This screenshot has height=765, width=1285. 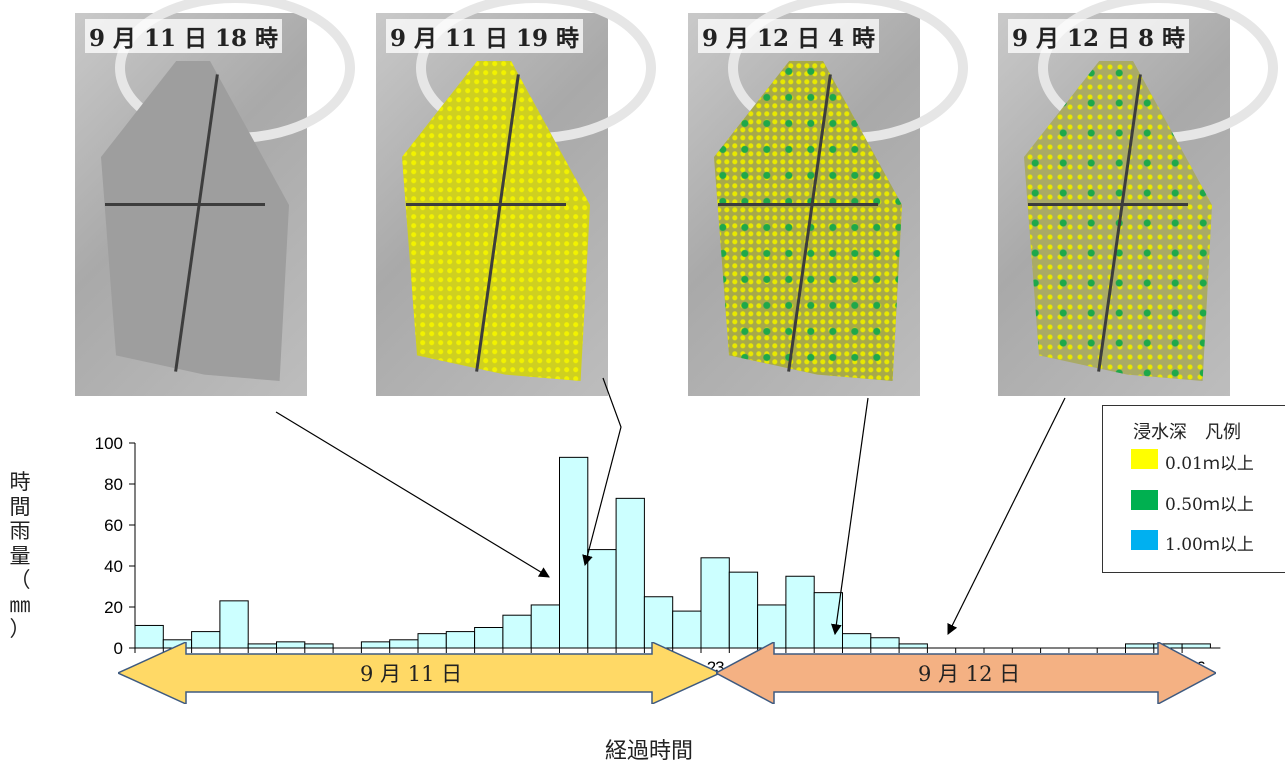 I want to click on legend-swatch-blue, so click(x=1144, y=540).